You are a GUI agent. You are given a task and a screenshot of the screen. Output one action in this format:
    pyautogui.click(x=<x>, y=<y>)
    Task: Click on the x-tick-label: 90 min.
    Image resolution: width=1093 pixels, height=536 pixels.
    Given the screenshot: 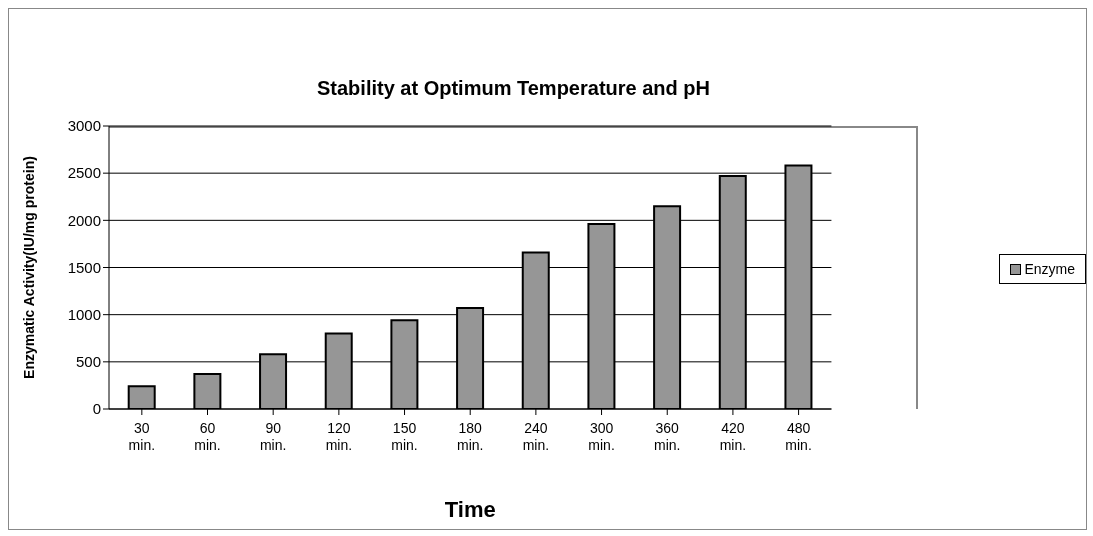 What is the action you would take?
    pyautogui.click(x=273, y=436)
    